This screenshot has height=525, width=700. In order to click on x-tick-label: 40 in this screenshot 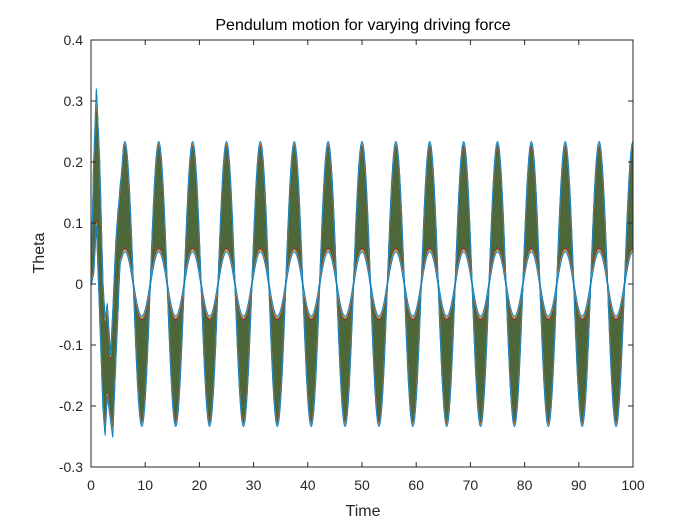, I will do `click(308, 485)`.